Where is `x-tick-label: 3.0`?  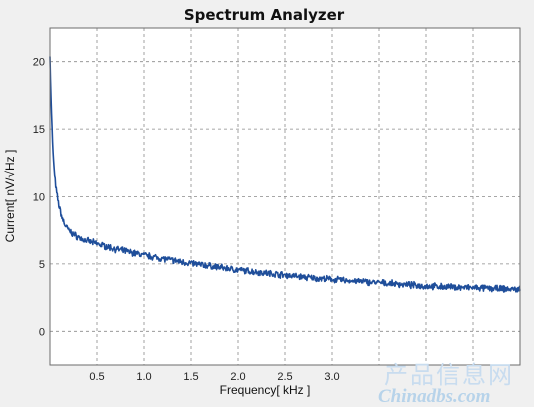 x-tick-label: 3.0 is located at coordinates (331, 377).